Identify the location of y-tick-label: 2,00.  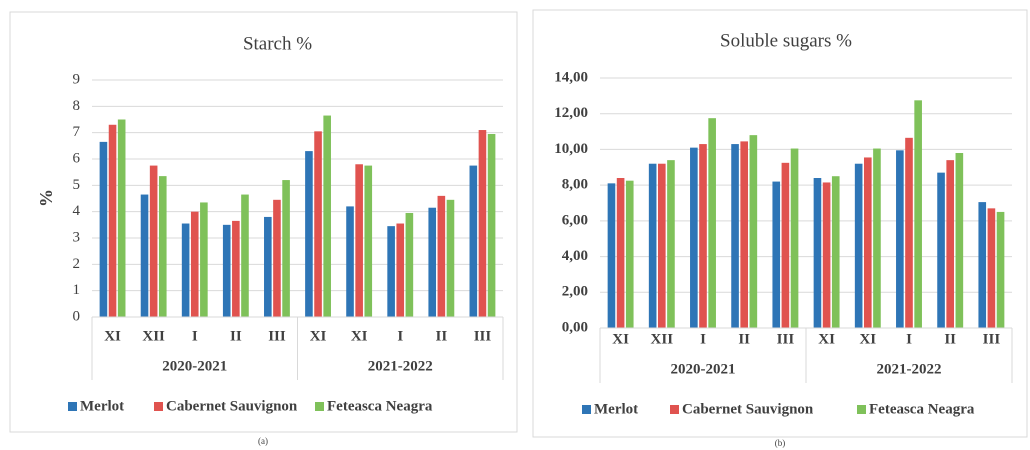
(575, 292).